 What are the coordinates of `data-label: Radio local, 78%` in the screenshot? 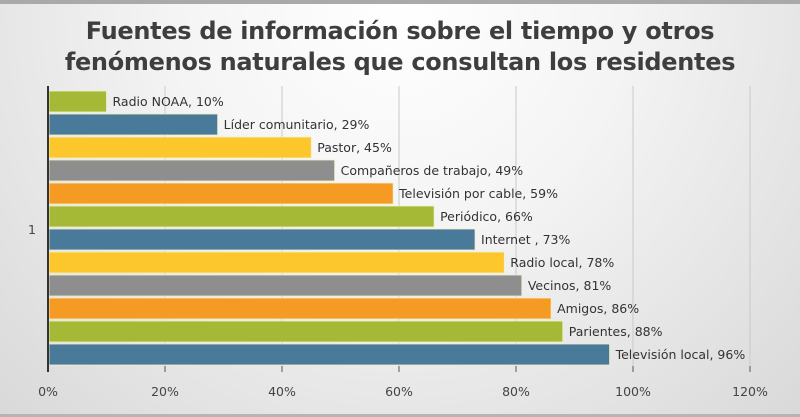 It's located at (562, 262).